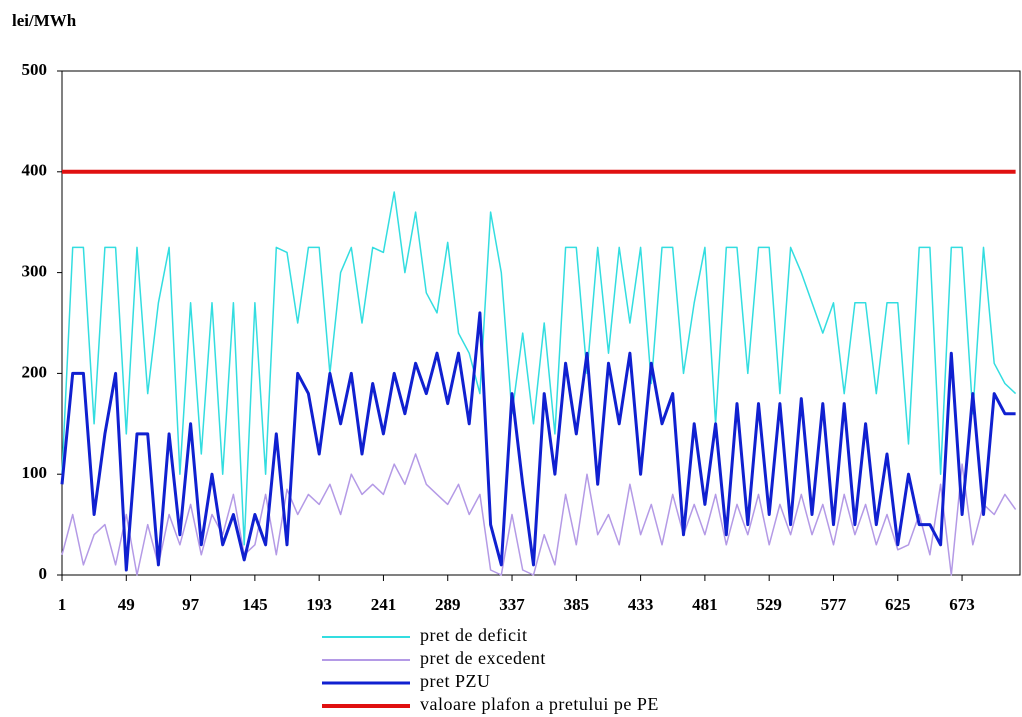  Describe the element at coordinates (44, 20) in the screenshot. I see `y-axis-label: lei/MWh` at that location.